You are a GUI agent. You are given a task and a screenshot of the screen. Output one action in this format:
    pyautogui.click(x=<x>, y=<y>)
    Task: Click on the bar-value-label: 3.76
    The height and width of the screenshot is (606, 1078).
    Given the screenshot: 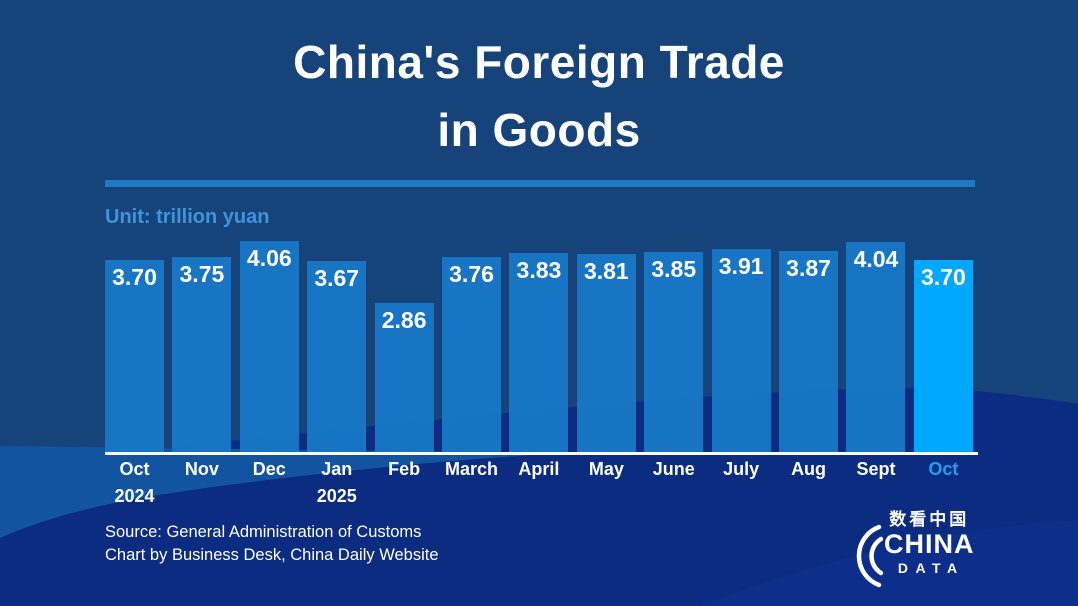 What is the action you would take?
    pyautogui.click(x=471, y=274)
    